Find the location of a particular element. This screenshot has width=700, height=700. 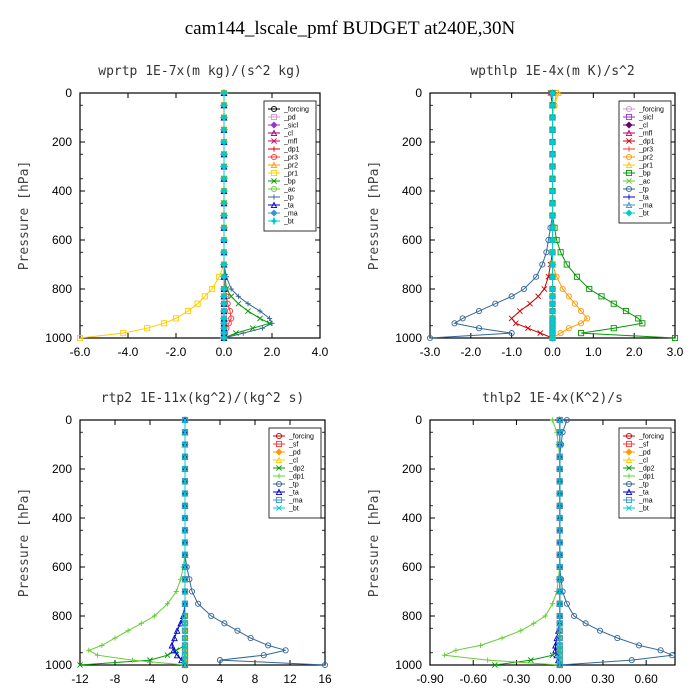

legend-label: _ac is located at coordinates (289, 190).